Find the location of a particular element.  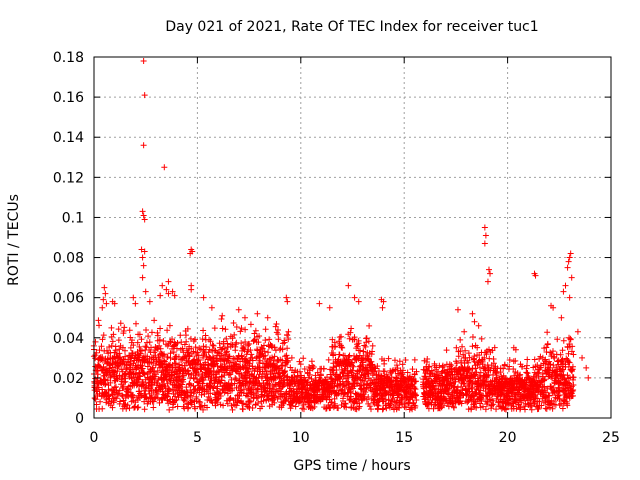

y-tick-label: 0 is located at coordinates (79, 419).